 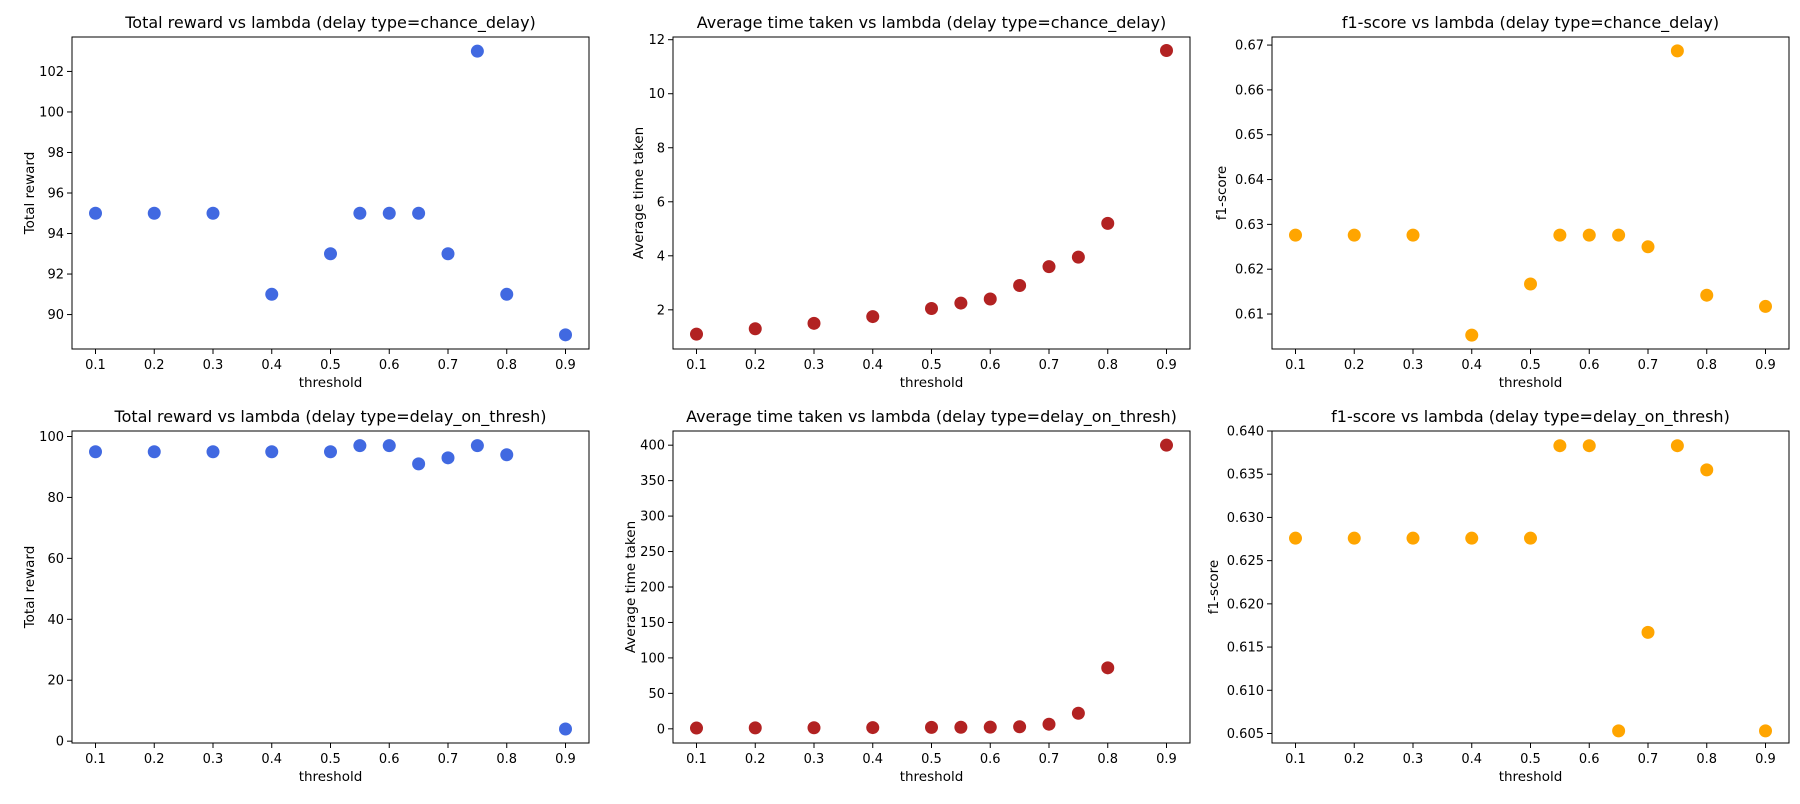 What do you see at coordinates (60, 742) in the screenshot?
I see `y-tick-label: 0` at bounding box center [60, 742].